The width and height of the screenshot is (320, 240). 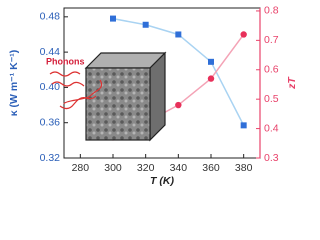 I want to click on x-tick-label: 340, so click(x=179, y=168).